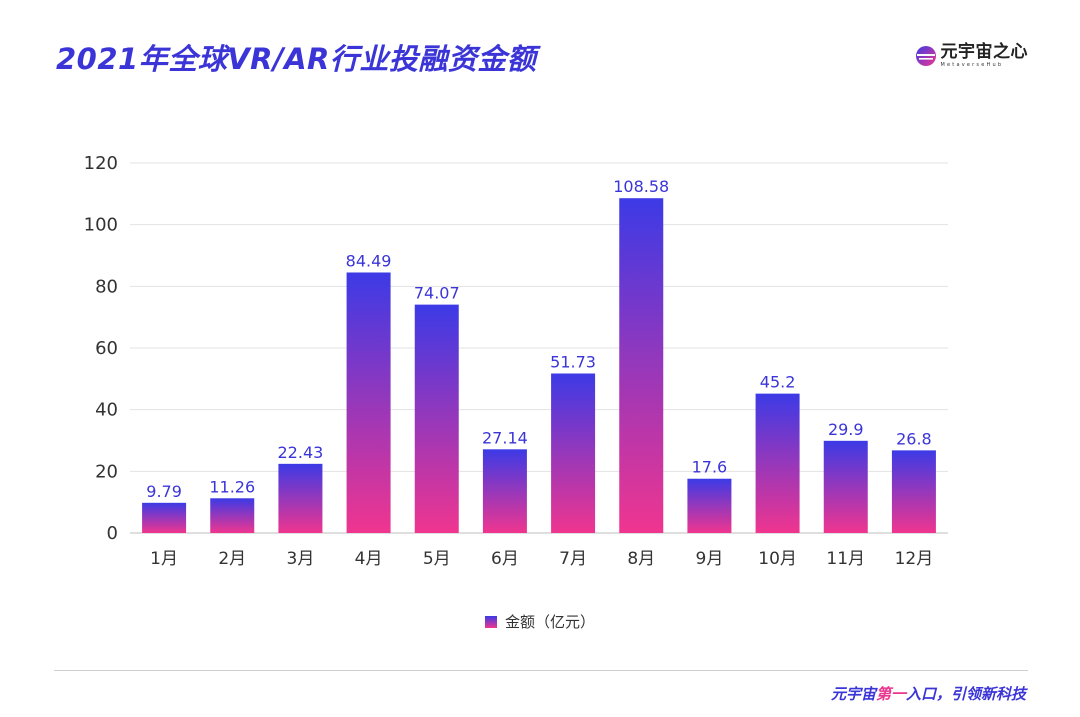  I want to click on data-label: 74.07, so click(437, 293).